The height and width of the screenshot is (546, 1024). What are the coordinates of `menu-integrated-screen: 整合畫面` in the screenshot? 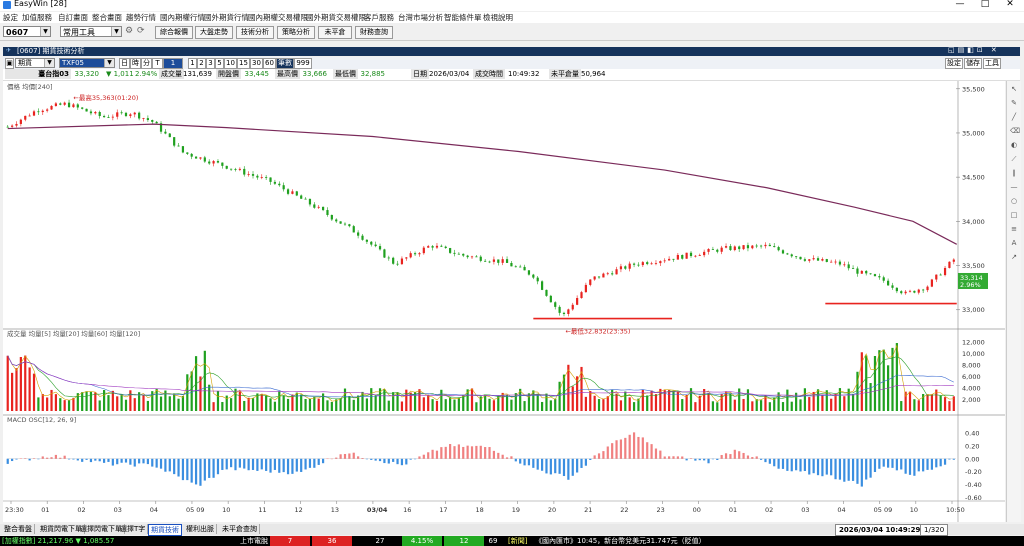 It's located at (107, 17).